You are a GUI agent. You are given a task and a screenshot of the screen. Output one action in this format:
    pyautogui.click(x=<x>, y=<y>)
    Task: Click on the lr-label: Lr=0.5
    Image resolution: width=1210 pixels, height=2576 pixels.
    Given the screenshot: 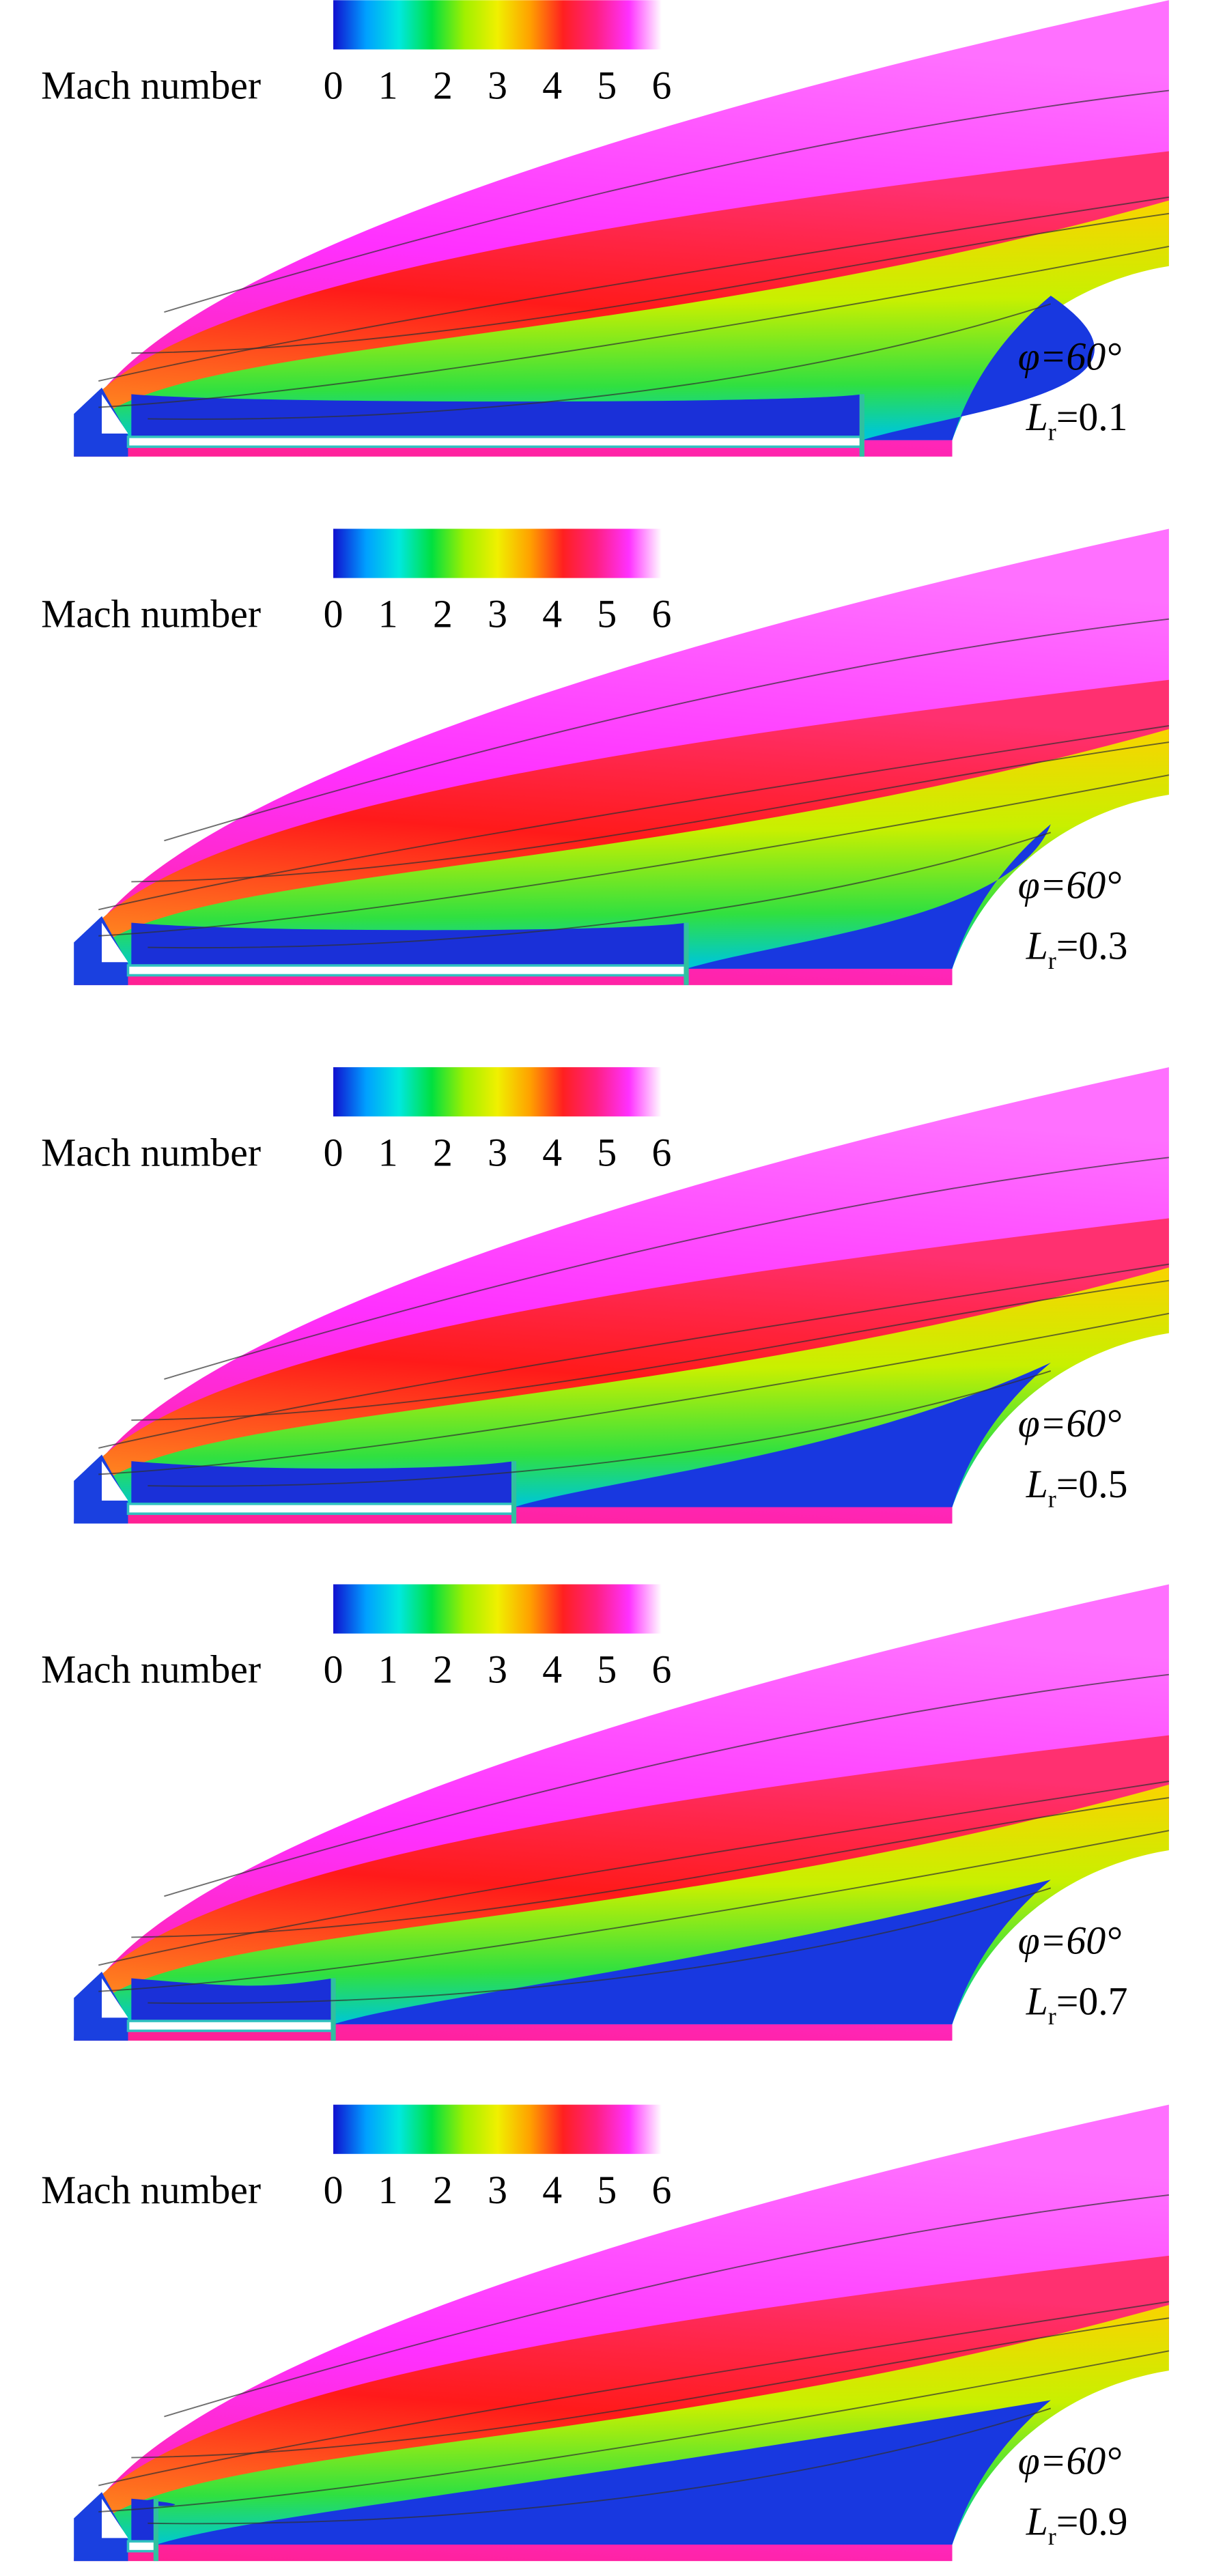 What is the action you would take?
    pyautogui.click(x=1077, y=1487)
    